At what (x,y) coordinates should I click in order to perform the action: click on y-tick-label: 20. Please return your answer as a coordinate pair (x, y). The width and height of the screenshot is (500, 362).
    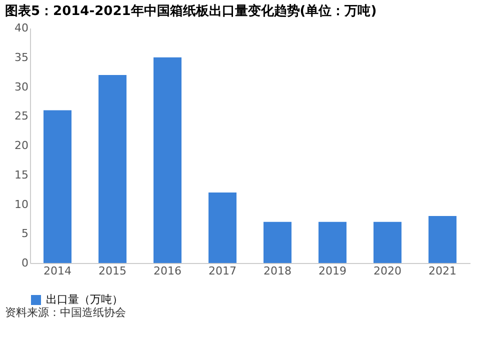
    Looking at the image, I should click on (21, 145).